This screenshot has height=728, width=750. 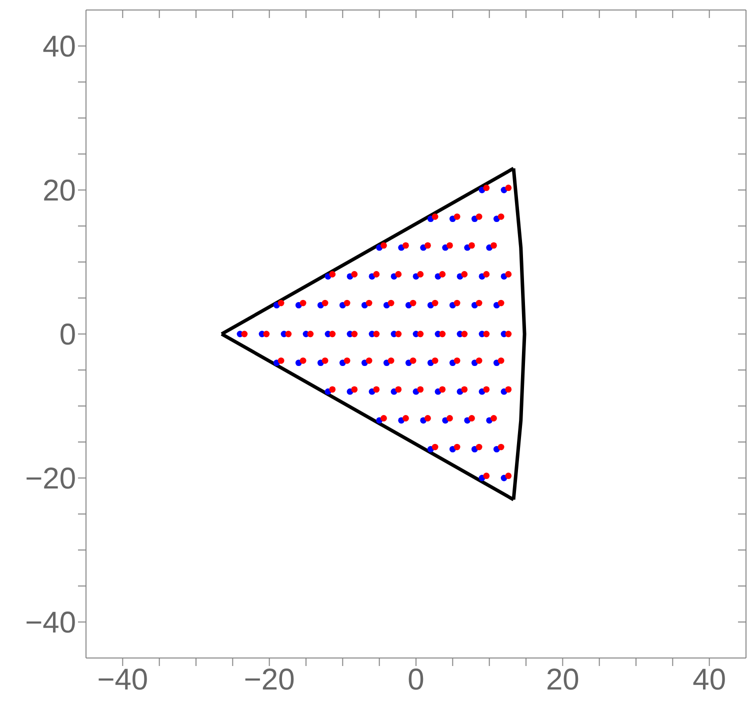 What do you see at coordinates (122, 679) in the screenshot?
I see `x-tick-label: −40` at bounding box center [122, 679].